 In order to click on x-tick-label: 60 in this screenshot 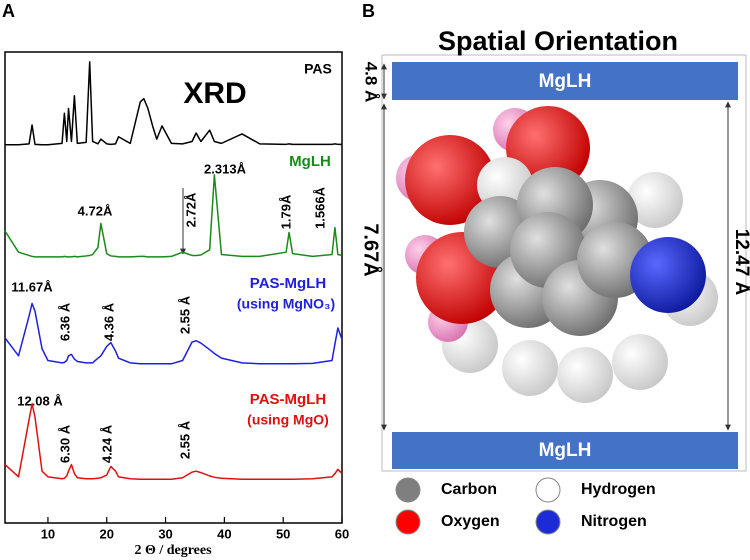, I will do `click(342, 533)`.